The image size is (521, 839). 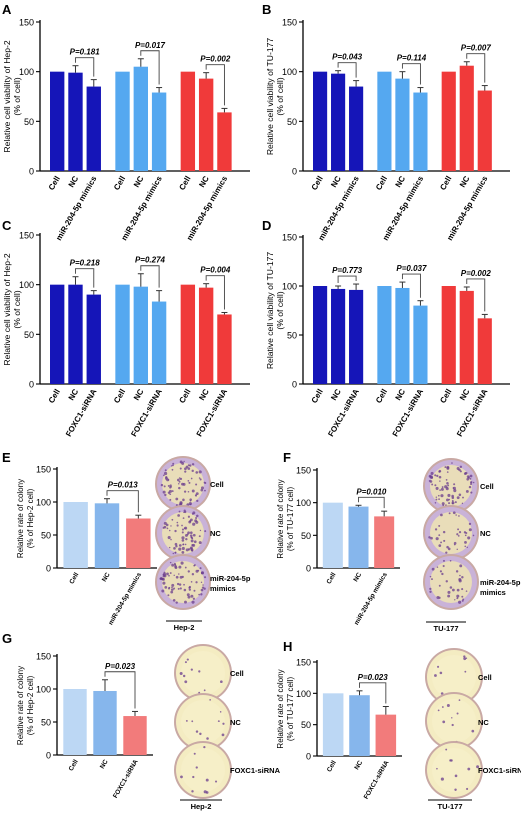 What do you see at coordinates (125, 598) in the screenshot?
I see `x-tick-label: miR-204-5p mimics` at bounding box center [125, 598].